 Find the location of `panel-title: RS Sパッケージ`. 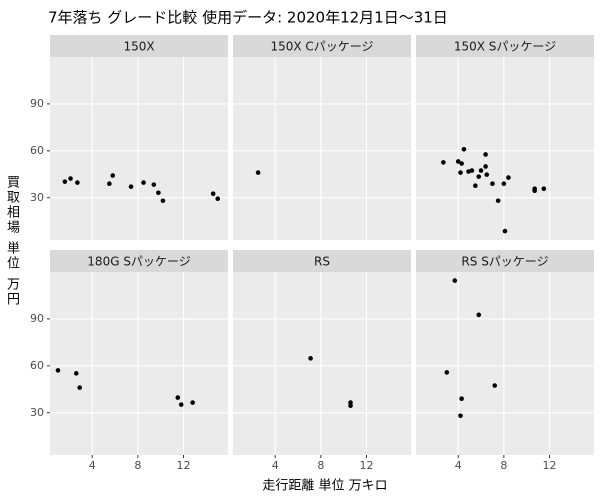

panel-title: RS Sパッケージ is located at coordinates (504, 262).